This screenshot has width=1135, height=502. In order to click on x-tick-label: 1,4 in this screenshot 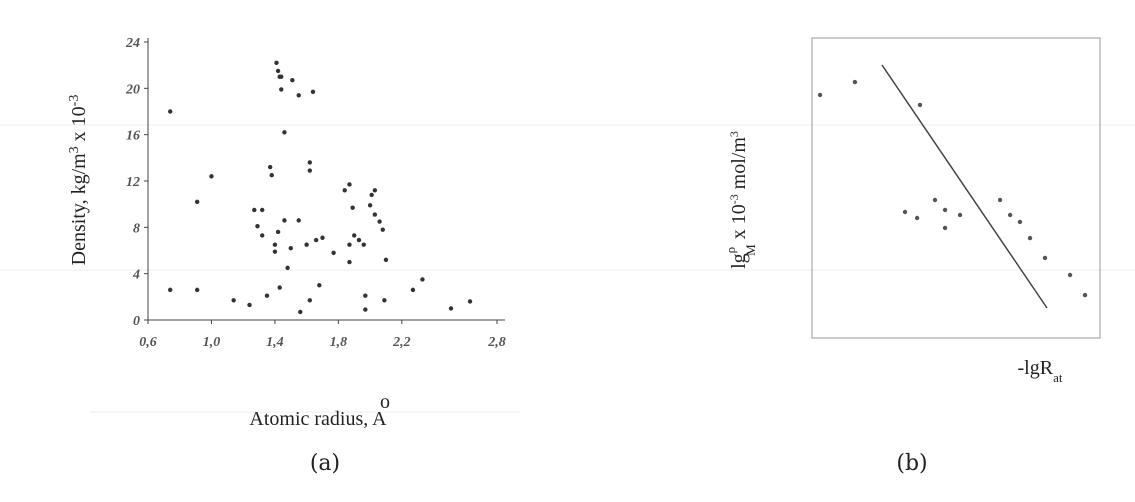, I will do `click(275, 342)`.